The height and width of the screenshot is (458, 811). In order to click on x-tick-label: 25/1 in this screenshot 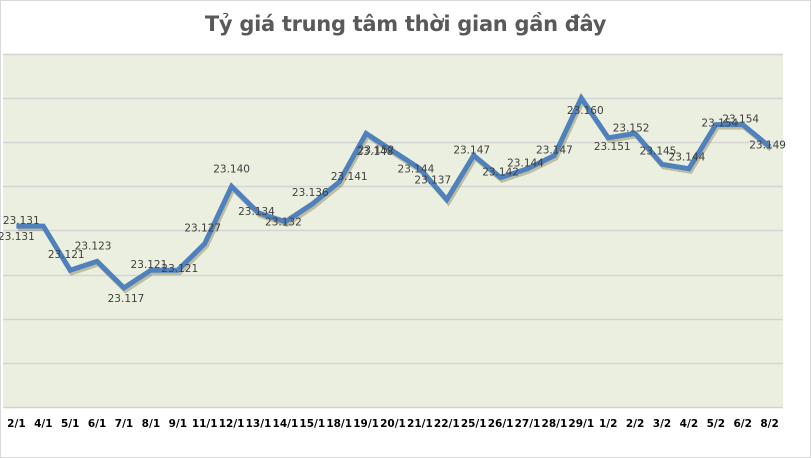, I will do `click(474, 424)`.